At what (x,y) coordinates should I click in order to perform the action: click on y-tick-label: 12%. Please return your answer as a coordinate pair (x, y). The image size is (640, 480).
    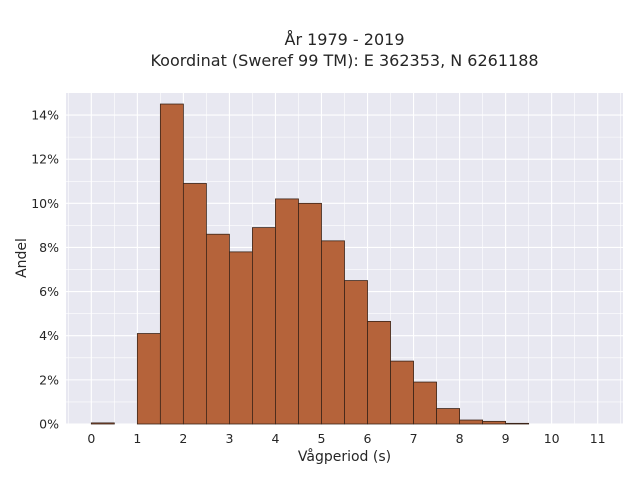
    Looking at the image, I should click on (45, 159).